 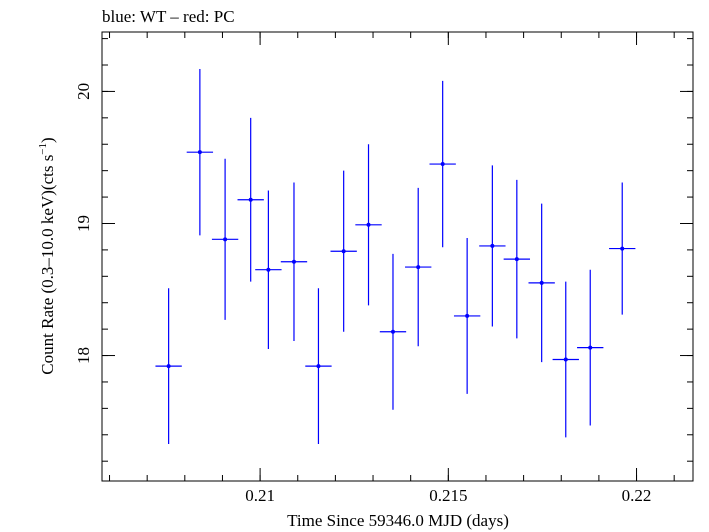 I want to click on x-tick-label: 0.215, so click(x=448, y=495).